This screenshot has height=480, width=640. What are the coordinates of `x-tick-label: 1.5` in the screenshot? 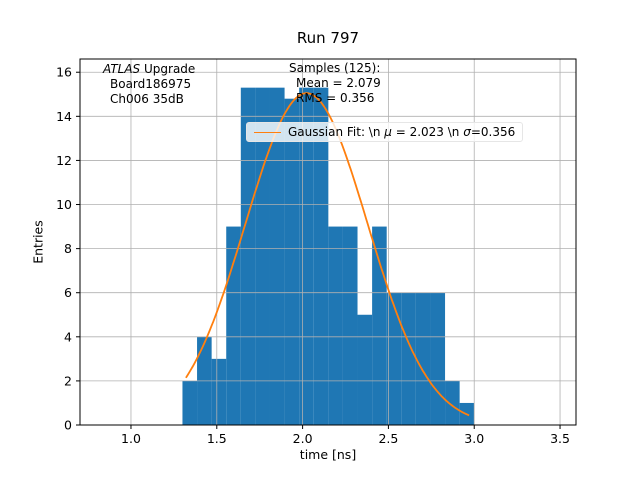 It's located at (217, 438).